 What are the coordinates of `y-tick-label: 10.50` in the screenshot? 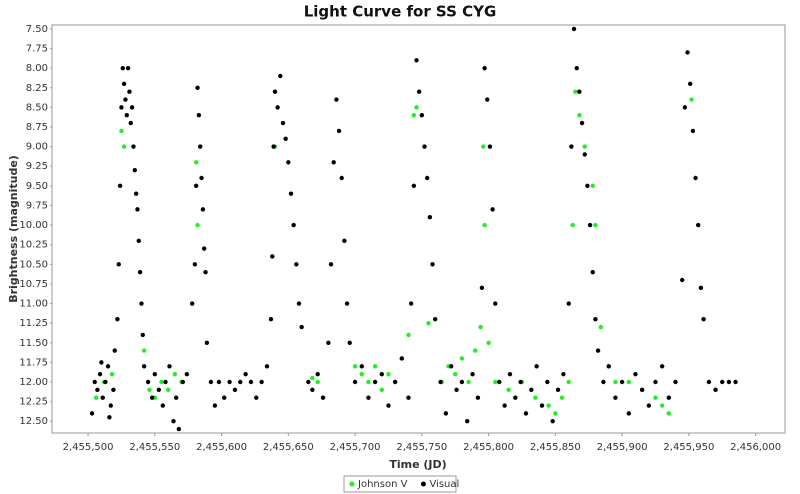 It's located at (33, 264).